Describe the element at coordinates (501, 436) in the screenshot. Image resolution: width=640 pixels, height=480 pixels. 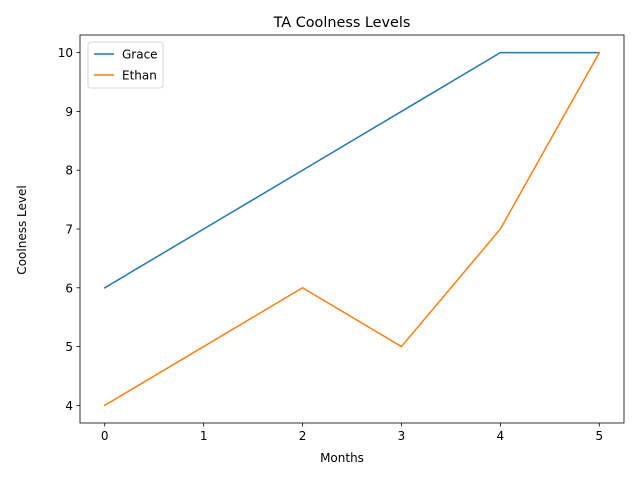
I see `x-tick-label: 4` at that location.